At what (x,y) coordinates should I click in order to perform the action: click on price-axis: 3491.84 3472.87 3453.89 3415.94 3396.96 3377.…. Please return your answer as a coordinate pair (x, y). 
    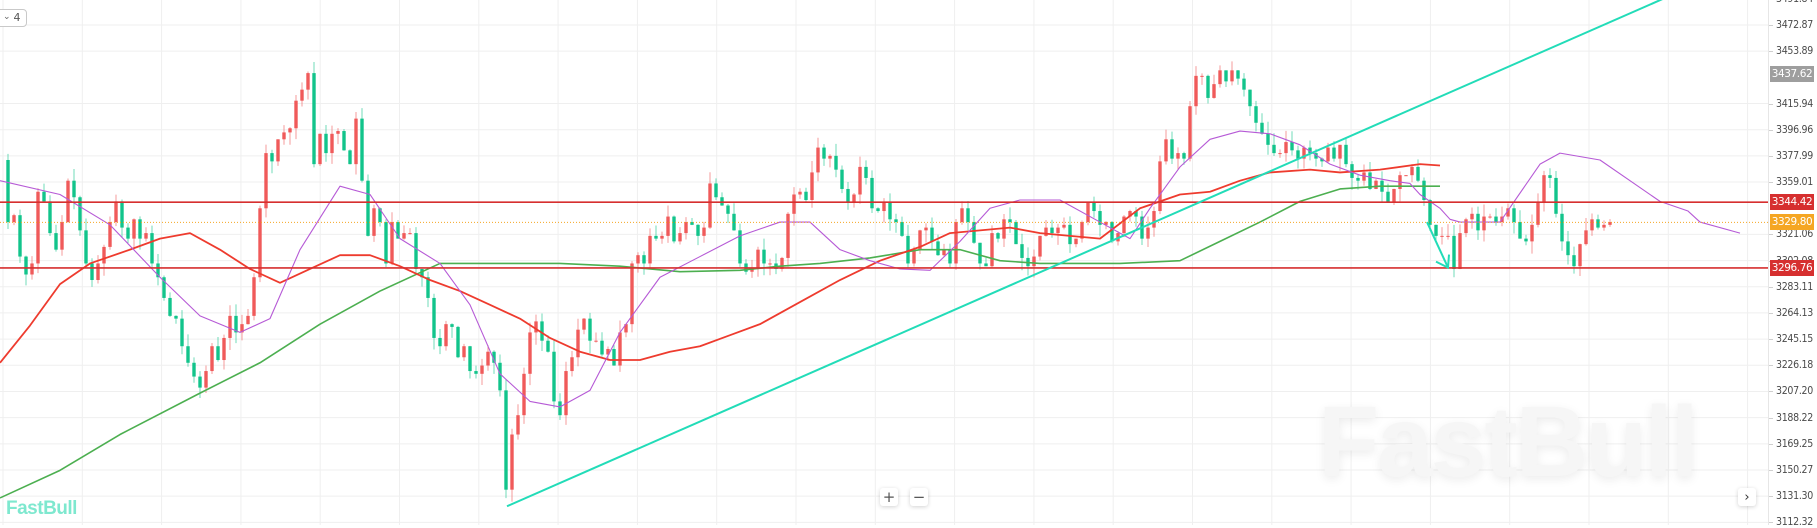
    Looking at the image, I should click on (1792, 264).